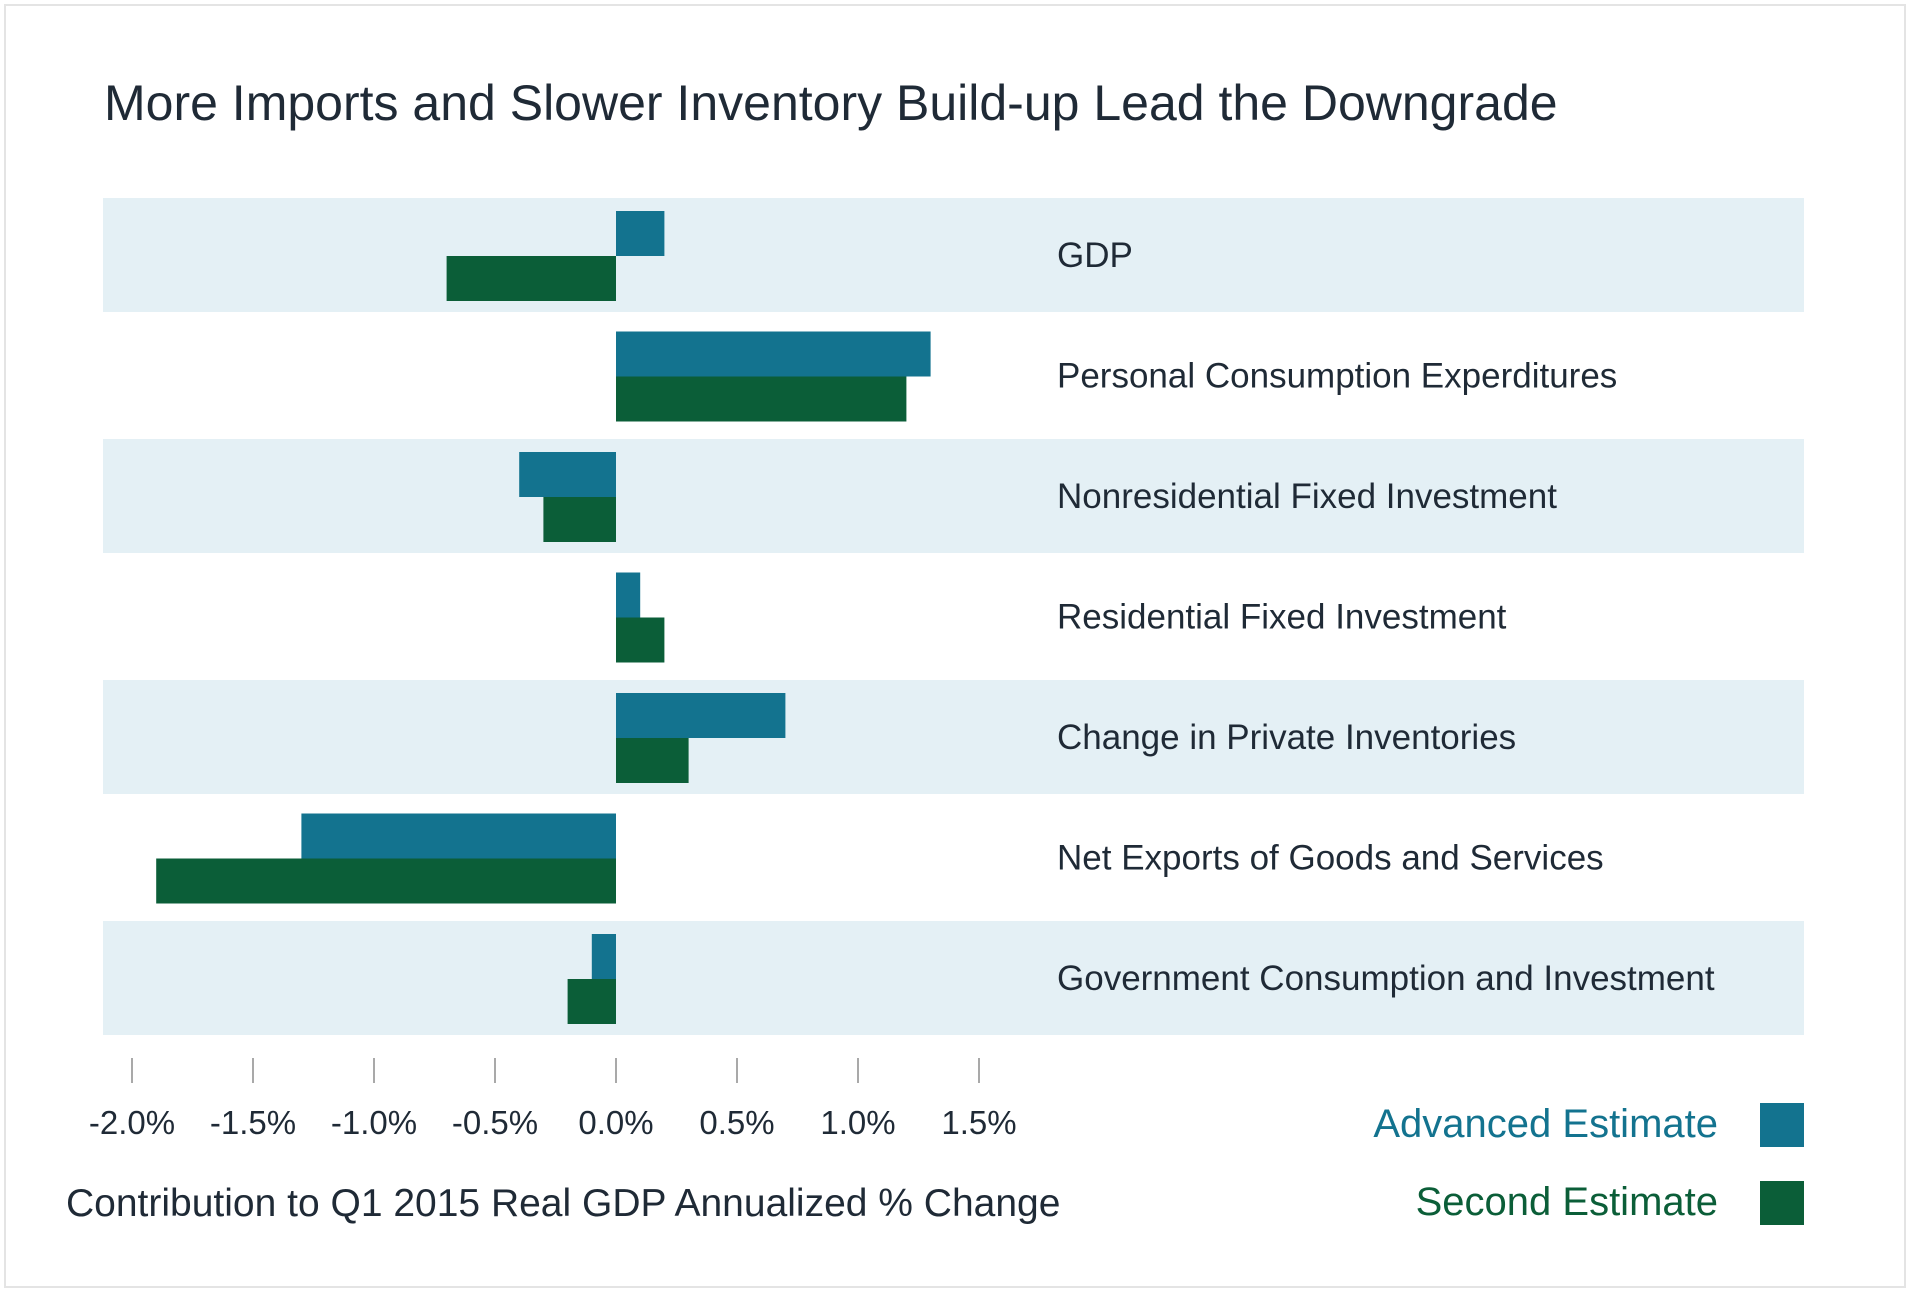 The image size is (1912, 1294). What do you see at coordinates (253, 1122) in the screenshot?
I see `x-tick-label: -1.5%` at bounding box center [253, 1122].